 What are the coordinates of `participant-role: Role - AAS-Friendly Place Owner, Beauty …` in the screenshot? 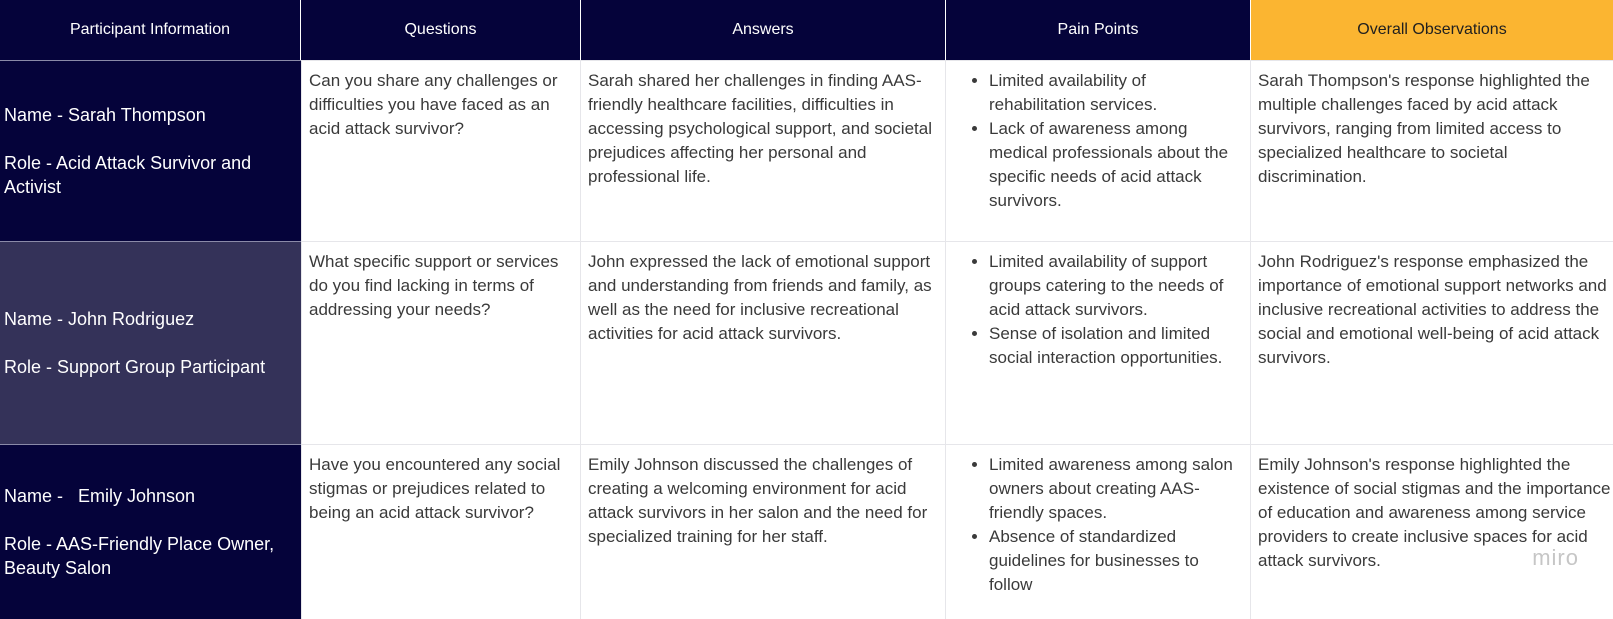 It's located at (139, 556).